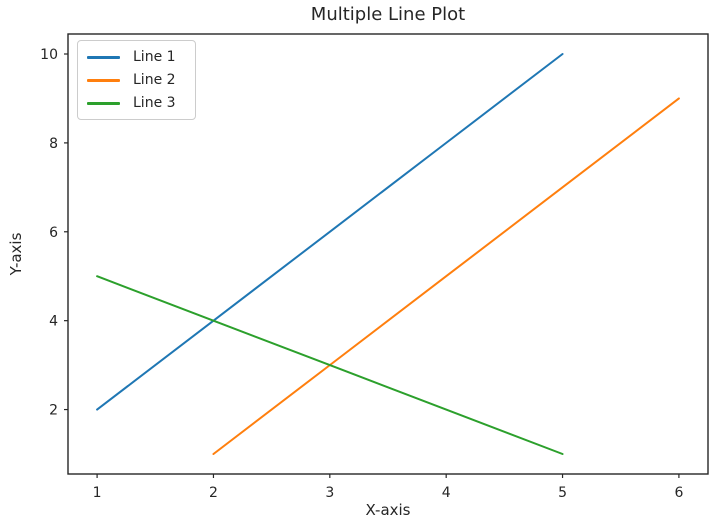 The height and width of the screenshot is (525, 715). Describe the element at coordinates (388, 510) in the screenshot. I see `x-axis-label: X-axis` at that location.